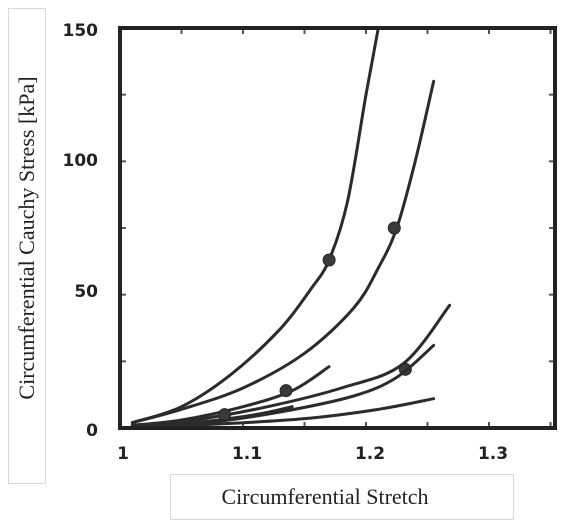  Describe the element at coordinates (81, 161) in the screenshot. I see `y-tick-label: 100` at that location.